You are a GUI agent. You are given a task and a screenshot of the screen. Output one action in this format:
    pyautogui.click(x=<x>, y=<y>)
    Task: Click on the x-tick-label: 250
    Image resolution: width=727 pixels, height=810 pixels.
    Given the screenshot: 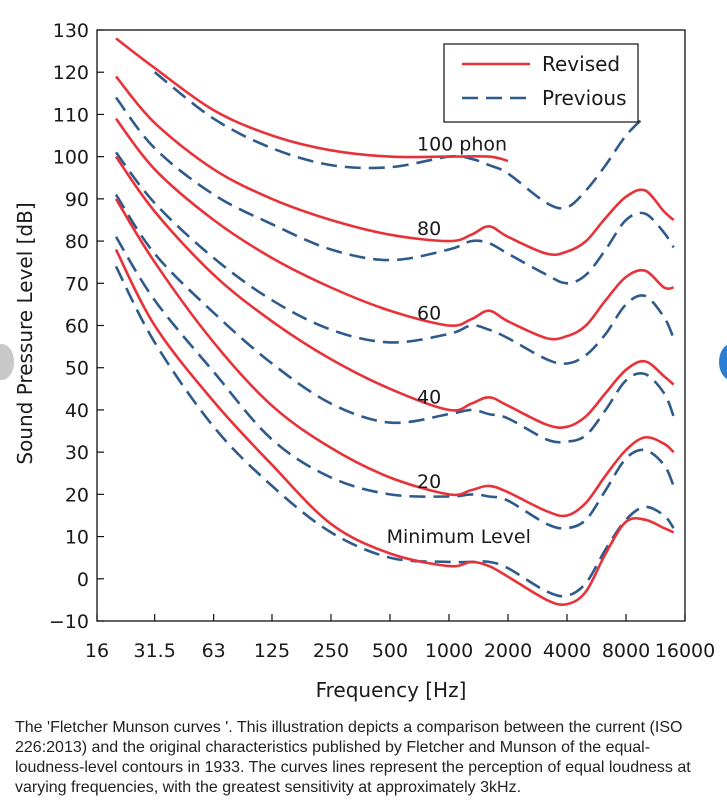 What is the action you would take?
    pyautogui.click(x=331, y=651)
    